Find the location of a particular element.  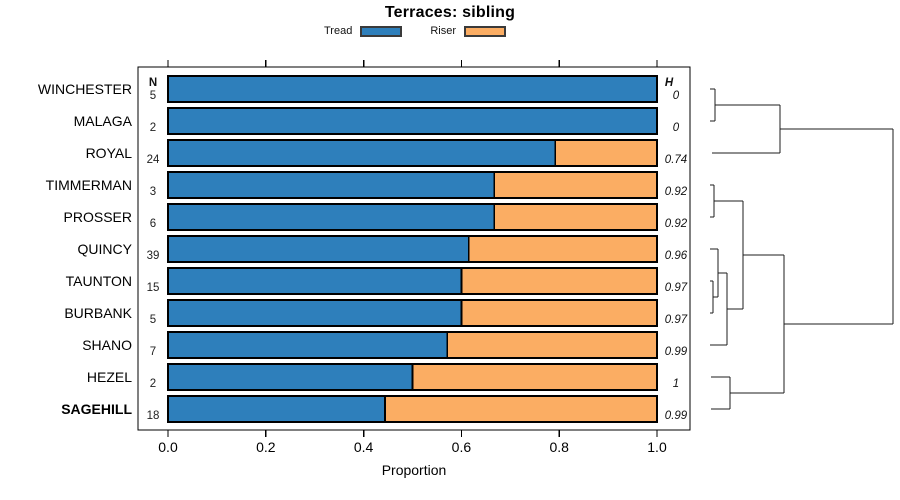

legend-label-riser: Riser is located at coordinates (443, 31).